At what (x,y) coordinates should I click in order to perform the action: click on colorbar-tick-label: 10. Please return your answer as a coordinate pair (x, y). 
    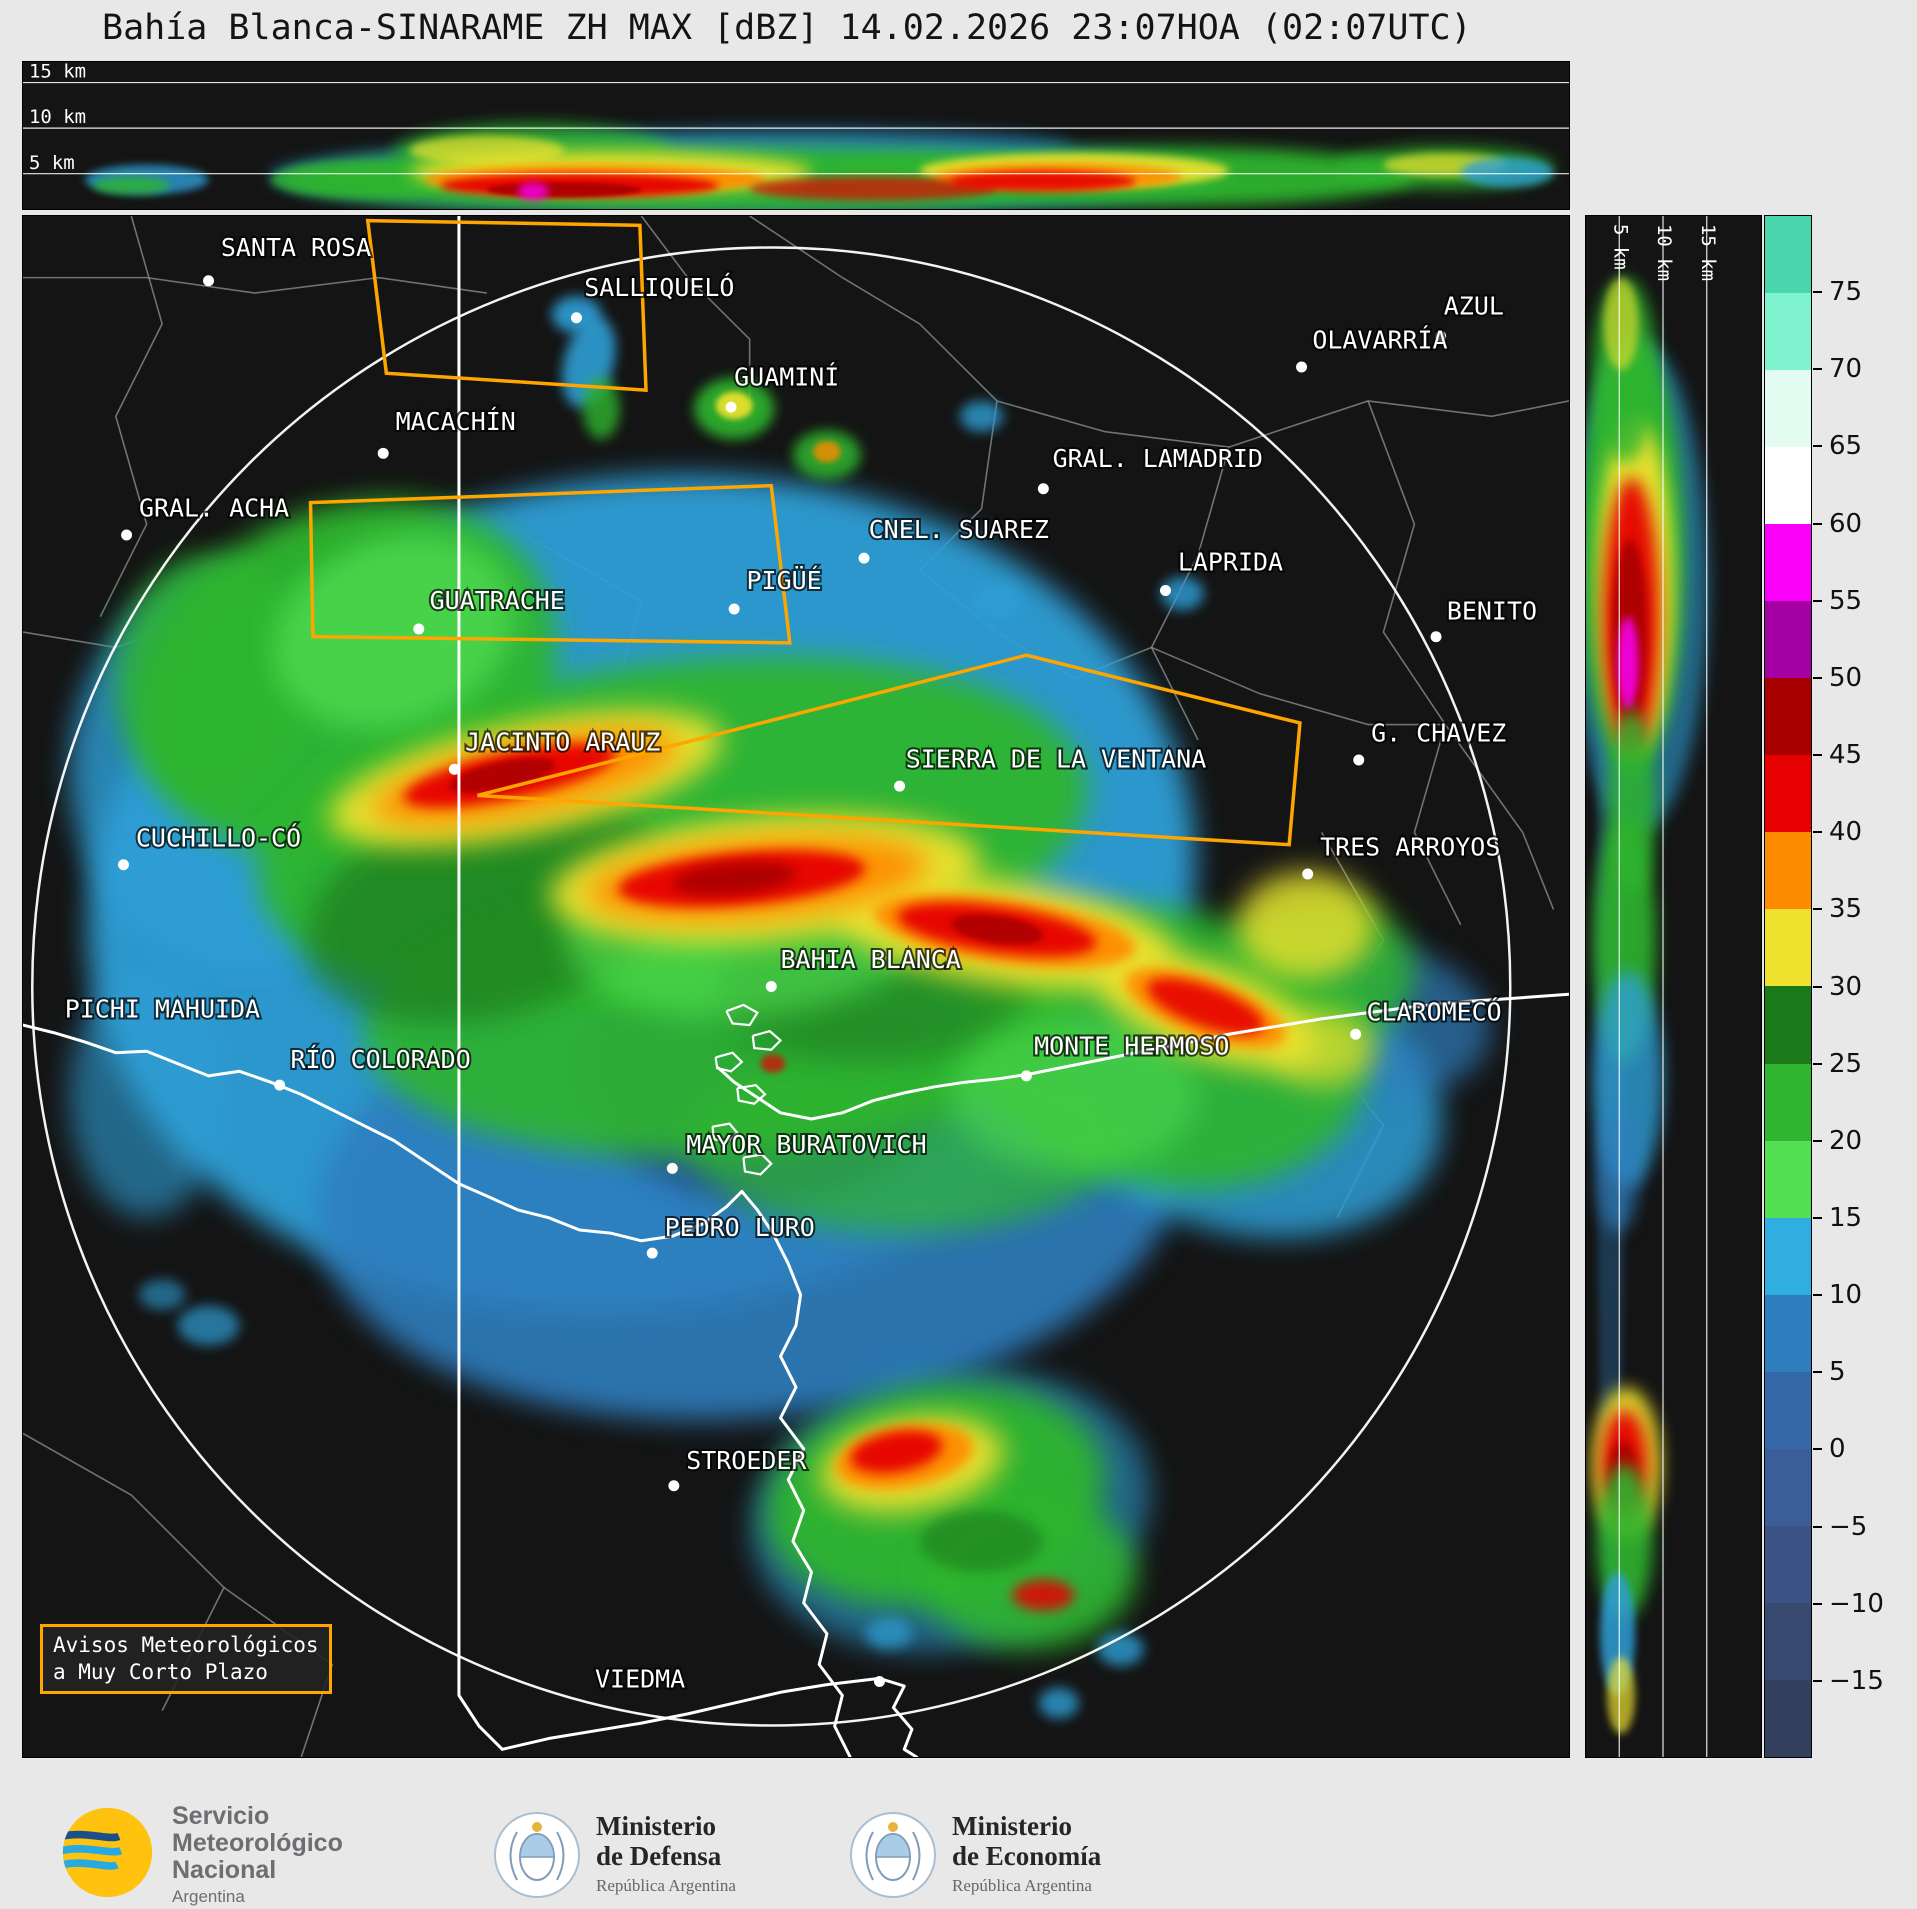
    Looking at the image, I should click on (1846, 1295).